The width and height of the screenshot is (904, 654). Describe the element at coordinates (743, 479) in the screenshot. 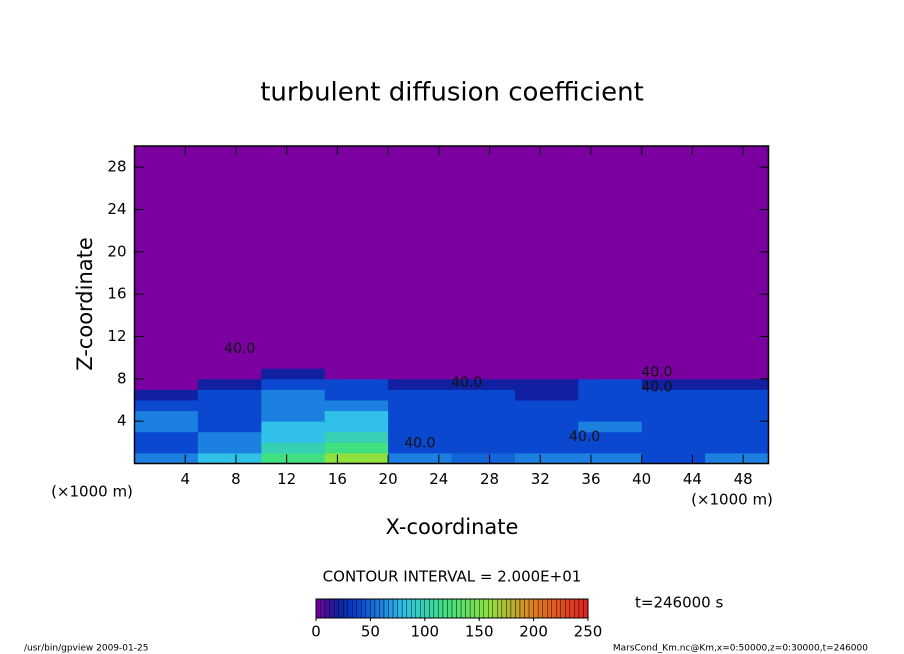

I see `x-tick-label: 48` at that location.